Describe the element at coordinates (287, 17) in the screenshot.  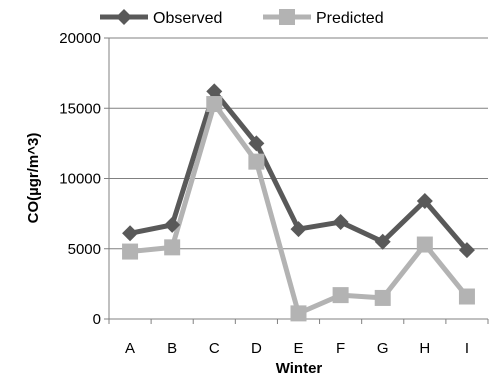
I see `legend-square-marker` at that location.